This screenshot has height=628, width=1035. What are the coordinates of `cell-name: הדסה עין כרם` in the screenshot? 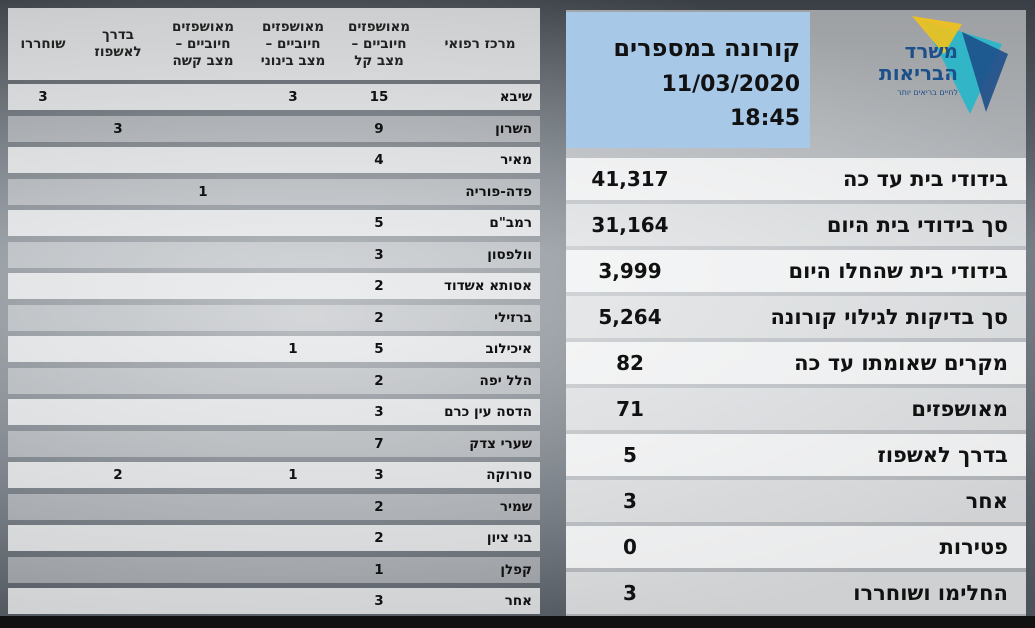 It's located at (488, 412).